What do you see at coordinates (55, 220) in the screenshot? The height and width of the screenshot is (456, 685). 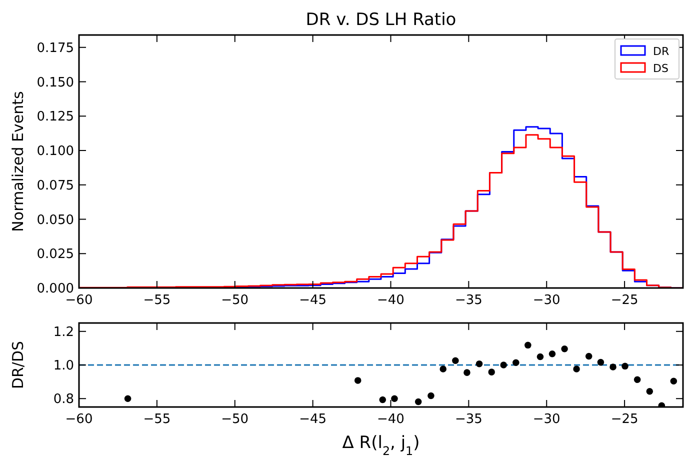 I see `y-tick-label: 0.050` at bounding box center [55, 220].